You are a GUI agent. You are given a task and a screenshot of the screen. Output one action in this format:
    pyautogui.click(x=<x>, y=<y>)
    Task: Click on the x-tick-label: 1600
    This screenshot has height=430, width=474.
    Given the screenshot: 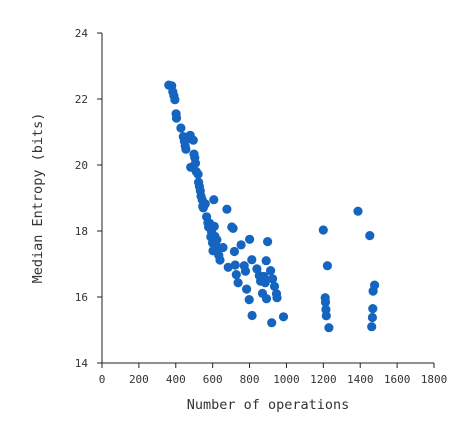 What is the action you would take?
    pyautogui.click(x=397, y=379)
    